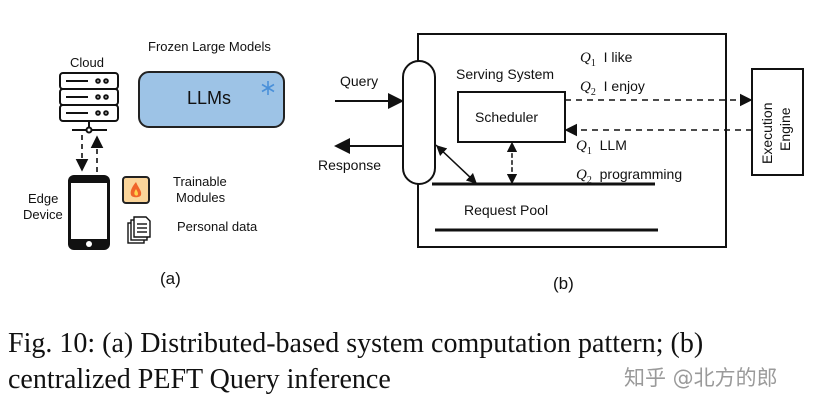  I want to click on caption-line-2: centralized PEFT Query inference, so click(199, 379).